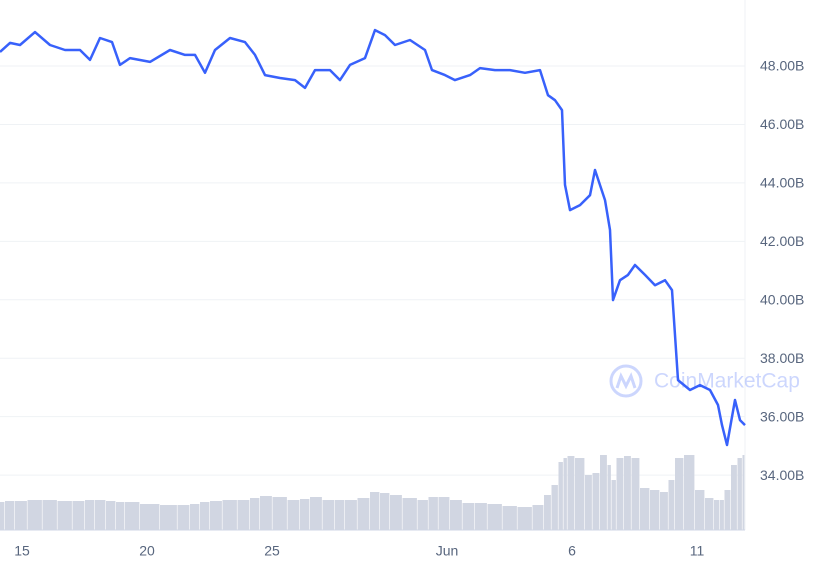  Describe the element at coordinates (782, 358) in the screenshot. I see `y-tick-label: 38.00B` at that location.